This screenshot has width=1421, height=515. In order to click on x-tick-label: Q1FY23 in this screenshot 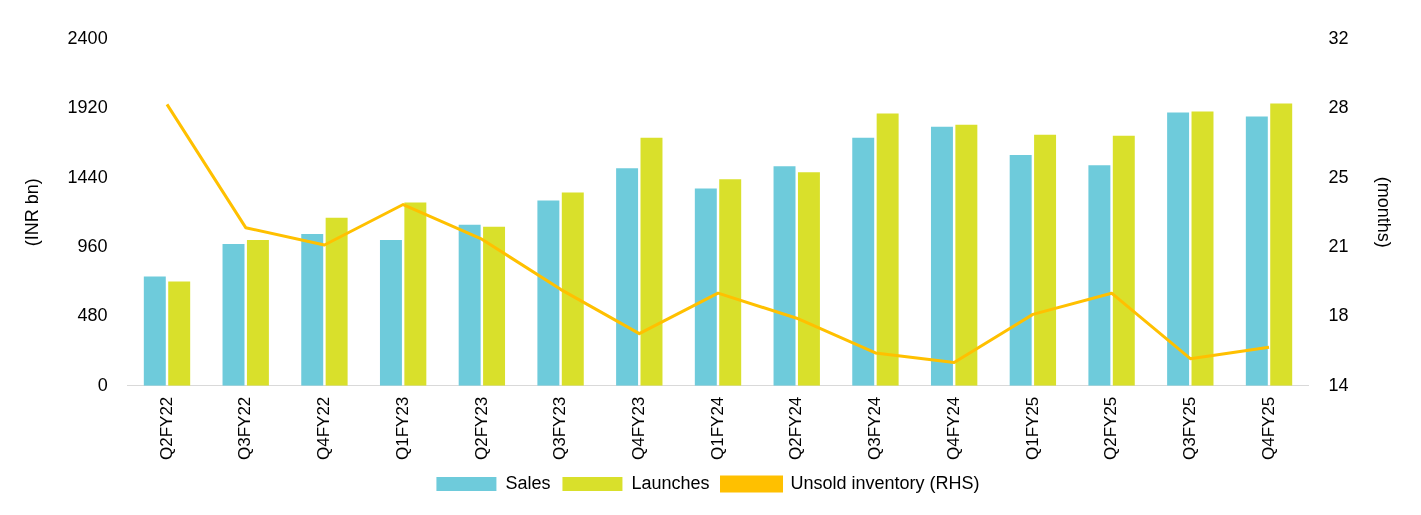, I will do `click(402, 428)`.